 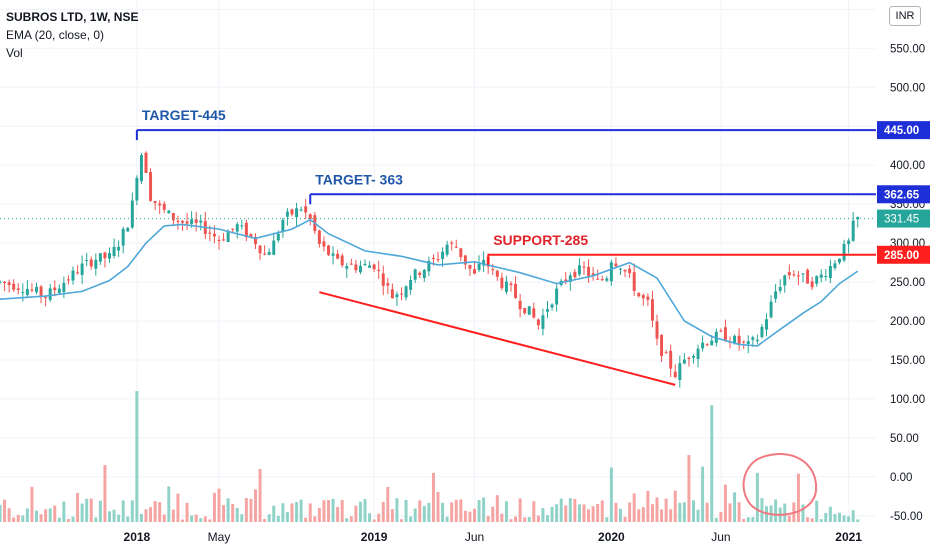 I want to click on level-price-badge, so click(x=903, y=254).